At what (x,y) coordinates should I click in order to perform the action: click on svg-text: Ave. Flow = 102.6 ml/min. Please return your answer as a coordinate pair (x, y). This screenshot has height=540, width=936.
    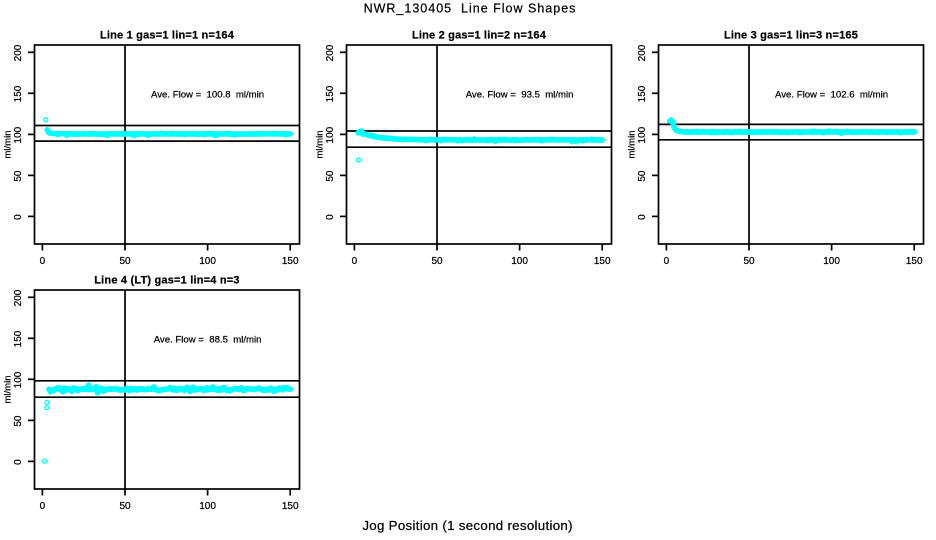
    Looking at the image, I should click on (831, 95).